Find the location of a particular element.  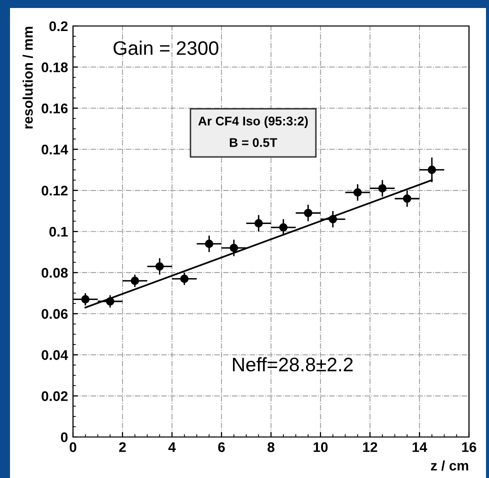

annotation: Ar CF4 Iso (95:3:2) is located at coordinates (253, 122).